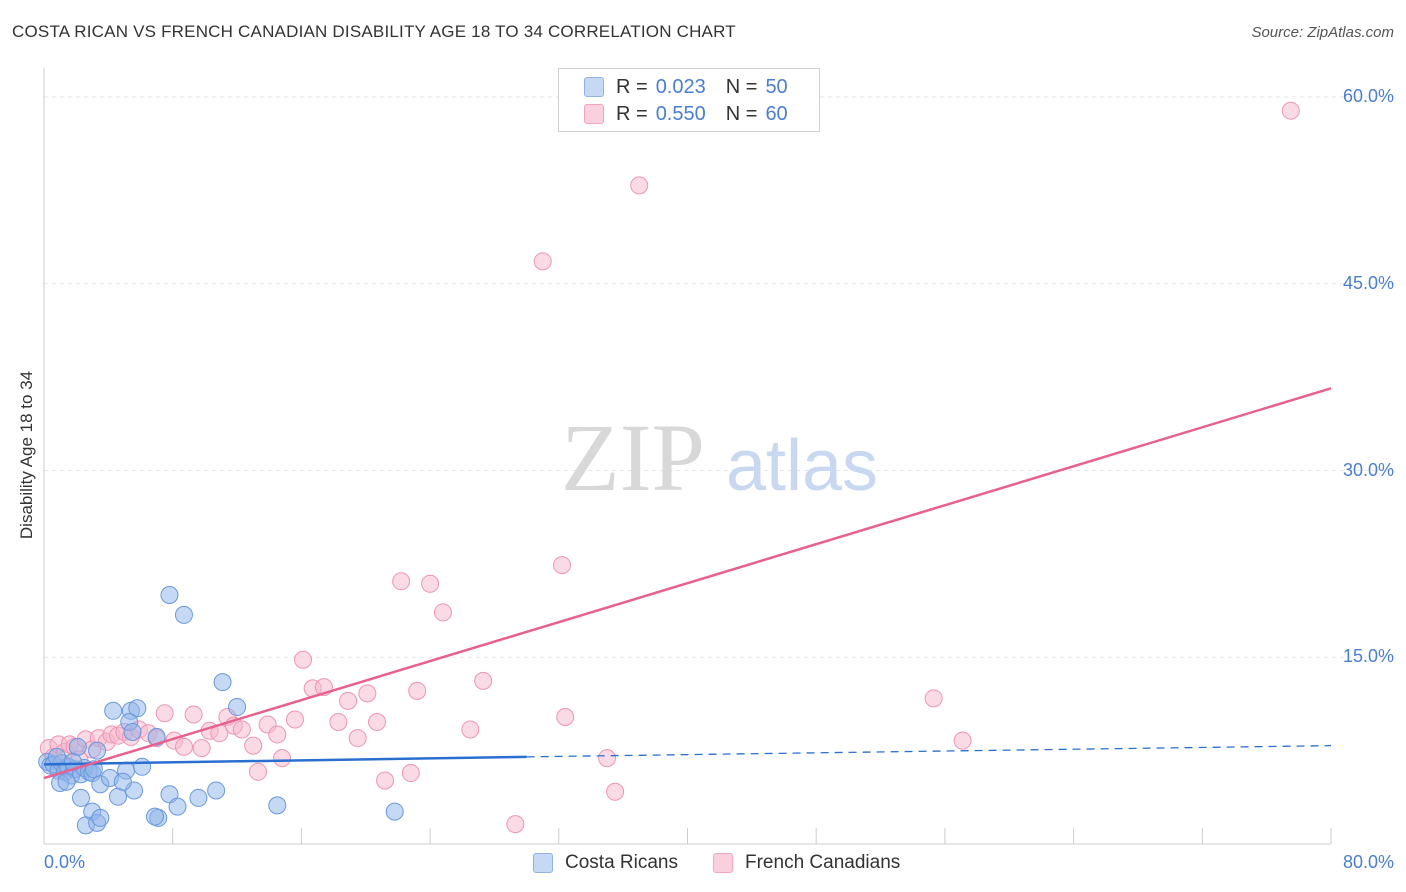  I want to click on legend: R = 0.023 N = 50 R = 0.550 N = 60, so click(689, 100).